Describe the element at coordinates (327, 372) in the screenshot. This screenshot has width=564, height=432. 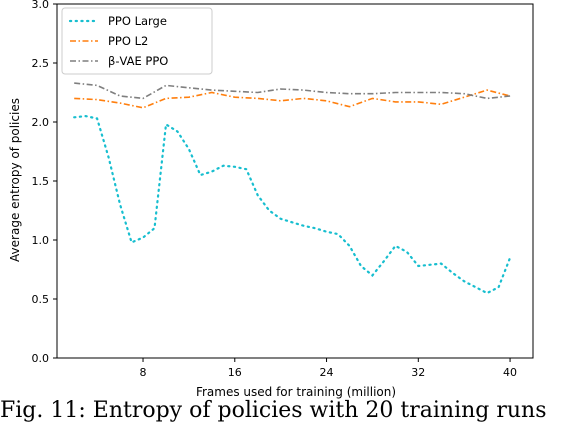
I see `x-tick-label: 24` at that location.